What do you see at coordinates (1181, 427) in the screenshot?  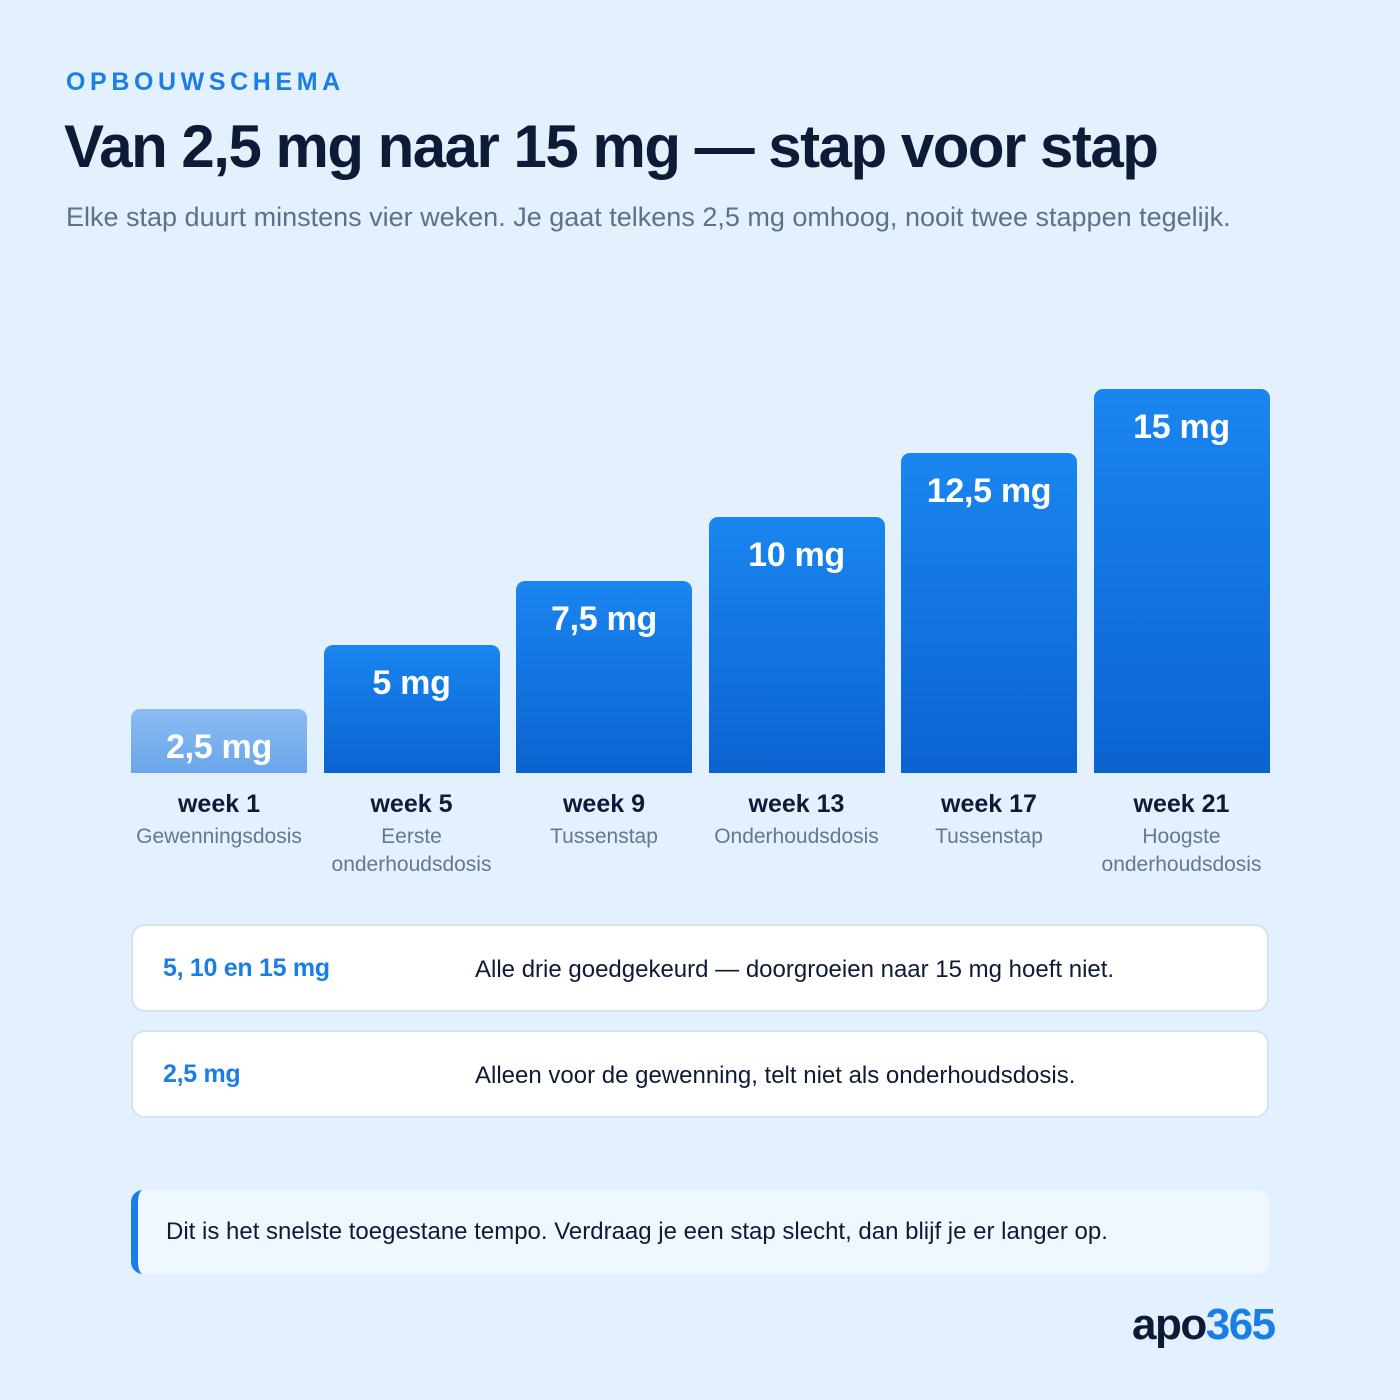 I see `bar-value-label: 15 mg` at bounding box center [1181, 427].